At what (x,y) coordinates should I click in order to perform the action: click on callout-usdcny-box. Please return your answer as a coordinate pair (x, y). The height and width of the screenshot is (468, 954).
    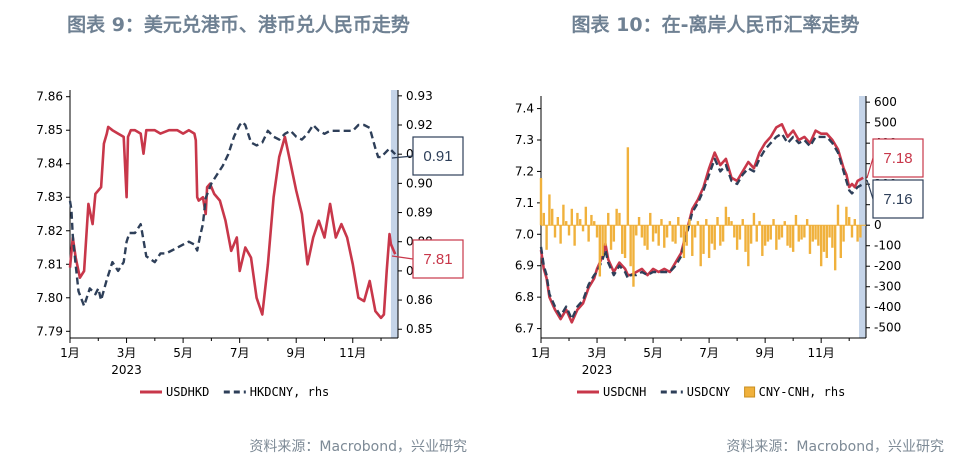
    Looking at the image, I should click on (898, 199).